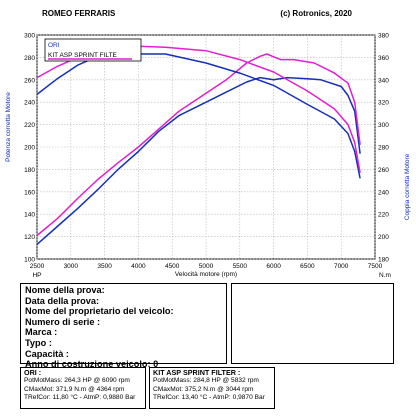  I want to click on x-tick-label: 4000, so click(138, 266).